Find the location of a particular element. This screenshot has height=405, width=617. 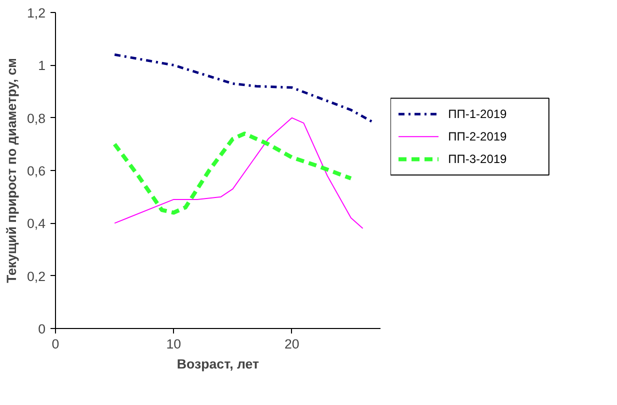

y-tick-label: 0,8 is located at coordinates (36, 118).